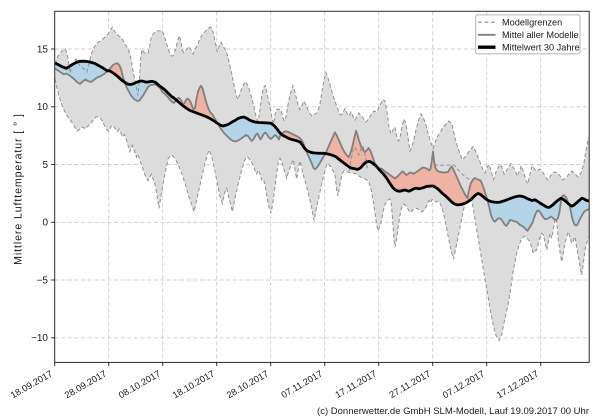 The height and width of the screenshot is (420, 600). Describe the element at coordinates (43, 107) in the screenshot. I see `svg-text: 10` at that location.